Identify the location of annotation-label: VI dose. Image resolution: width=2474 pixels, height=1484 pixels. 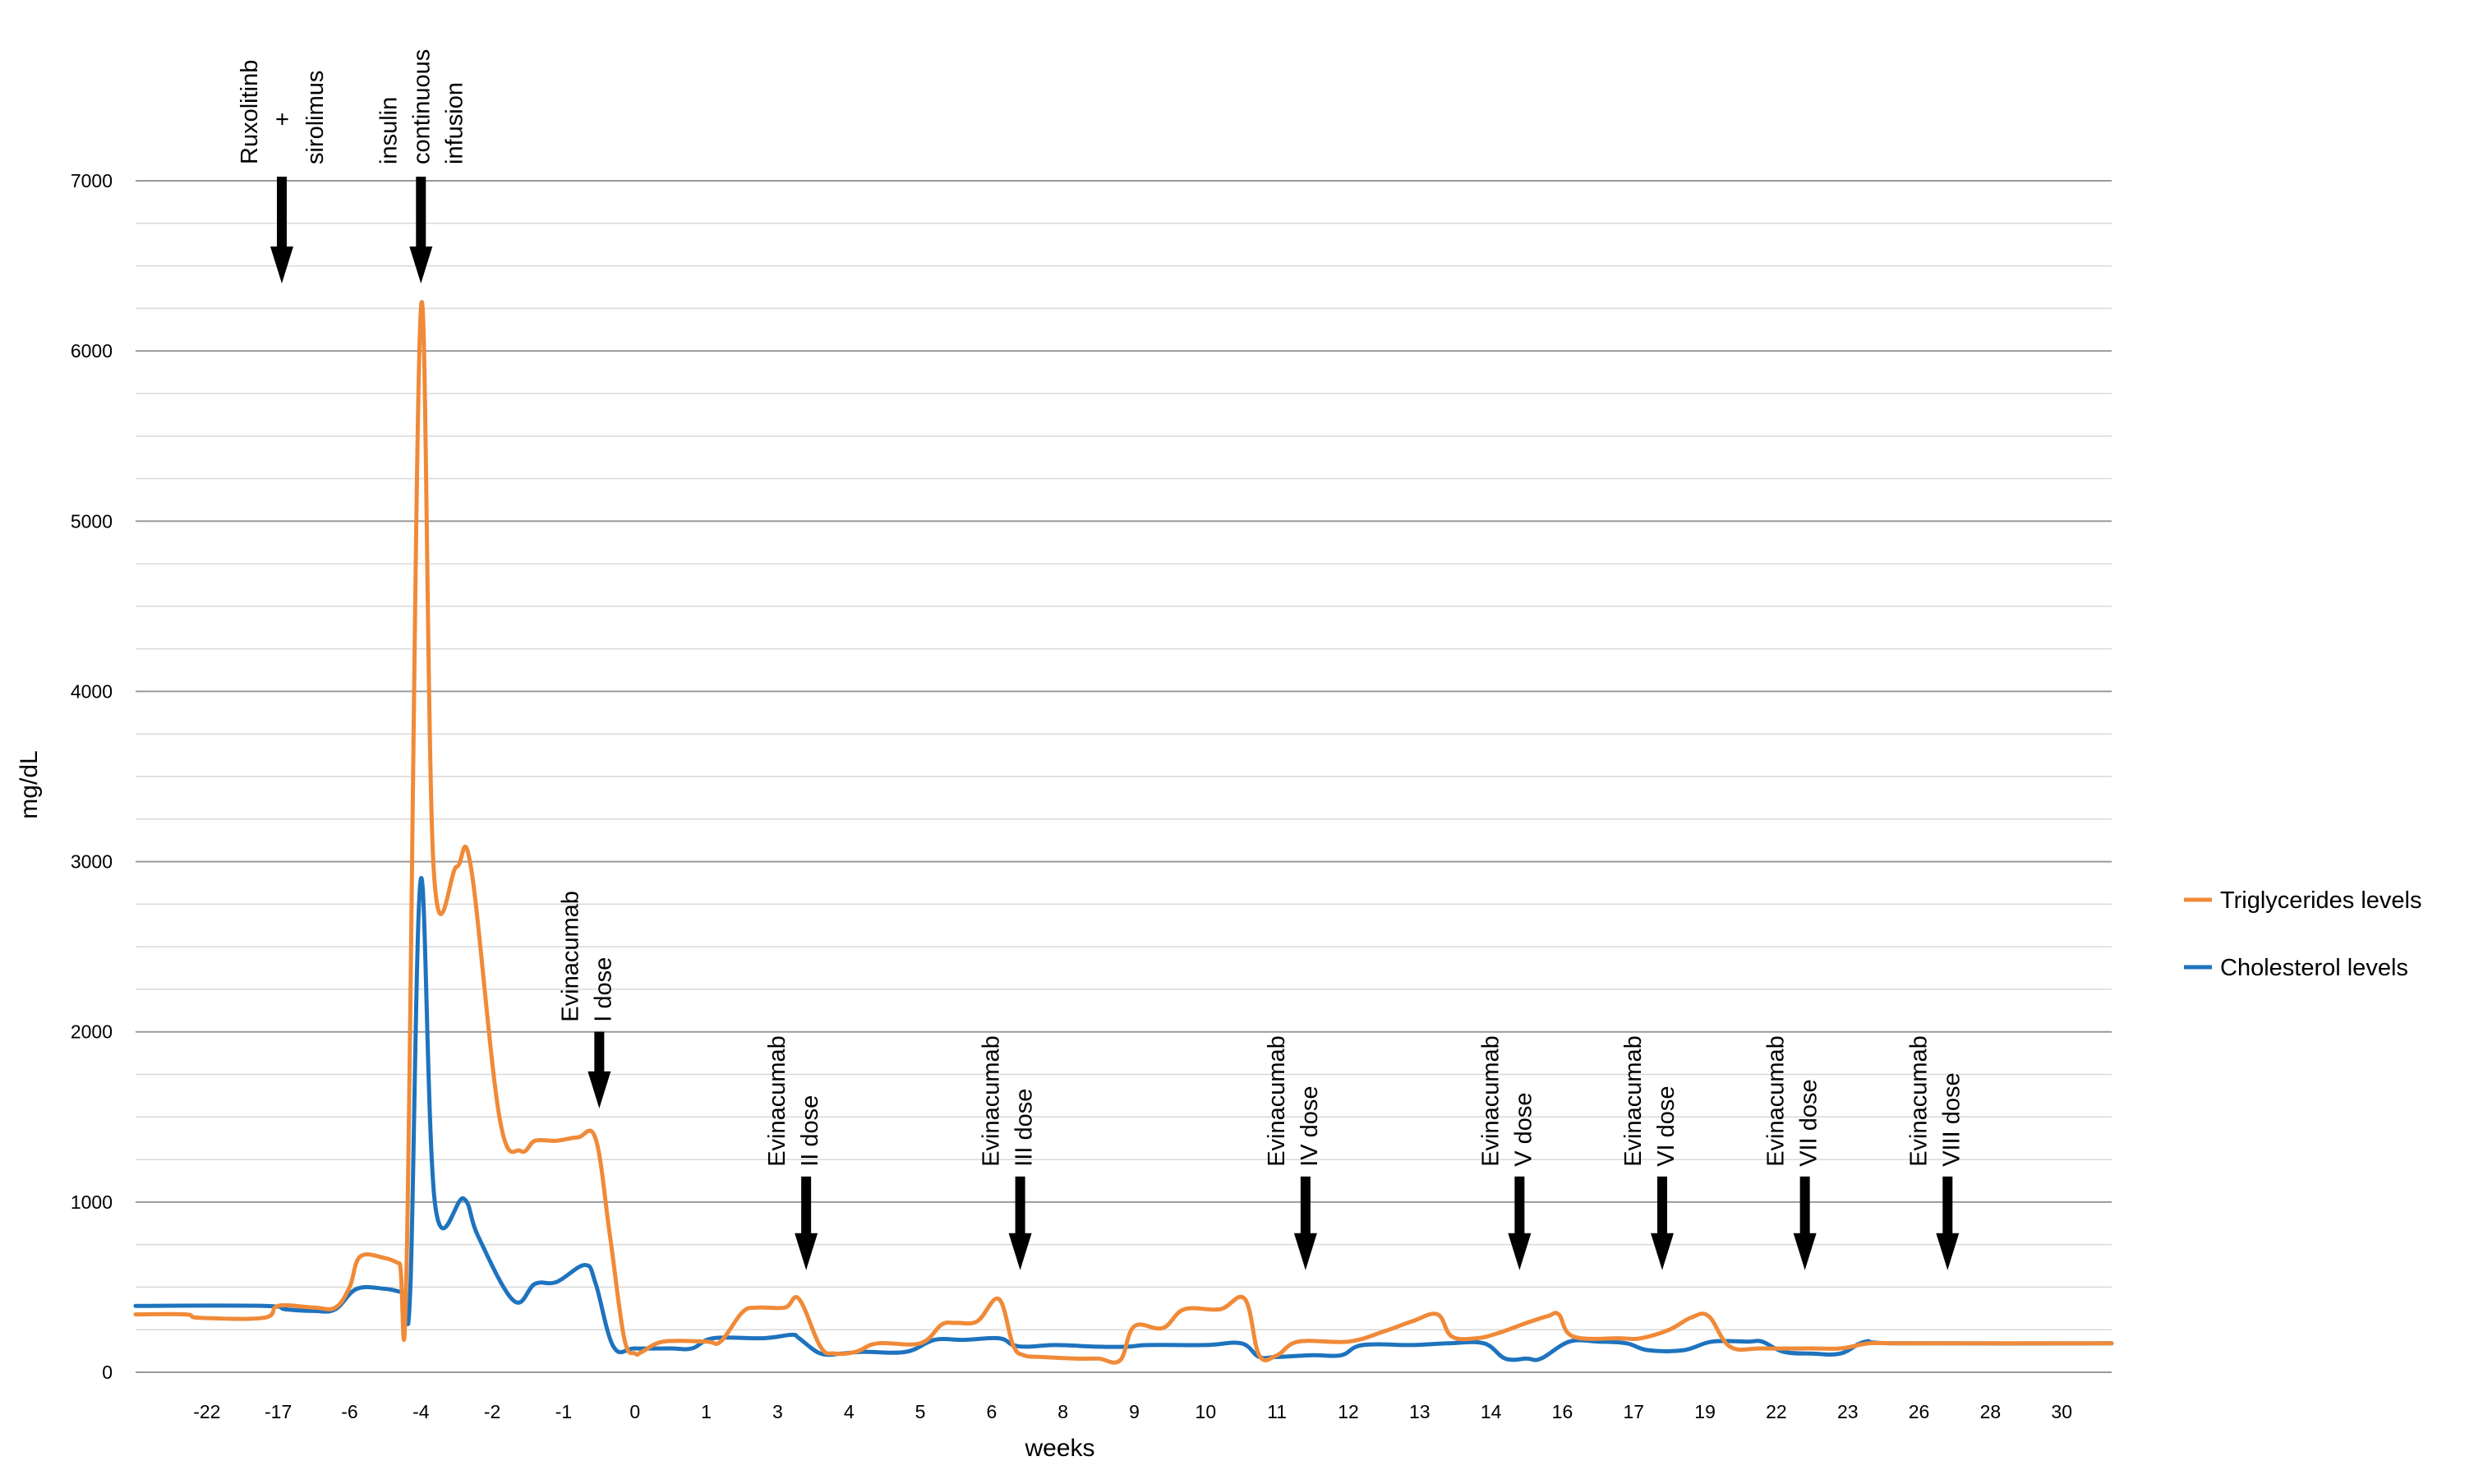
(1666, 1125).